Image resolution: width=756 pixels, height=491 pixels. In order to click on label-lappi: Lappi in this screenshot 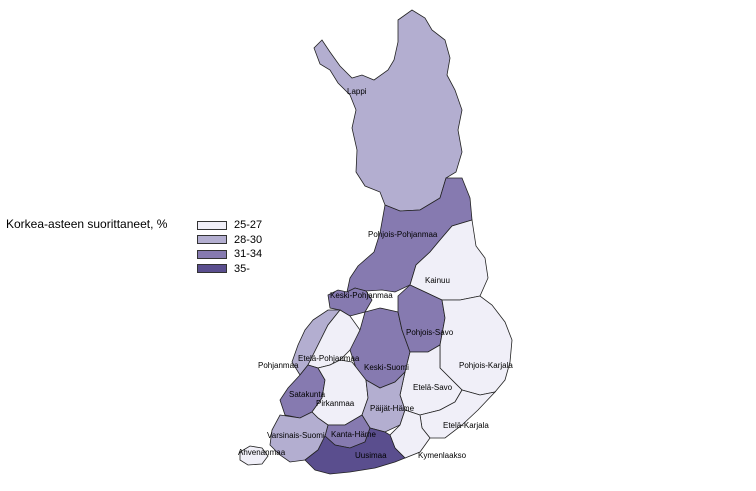, I will do `click(357, 91)`.